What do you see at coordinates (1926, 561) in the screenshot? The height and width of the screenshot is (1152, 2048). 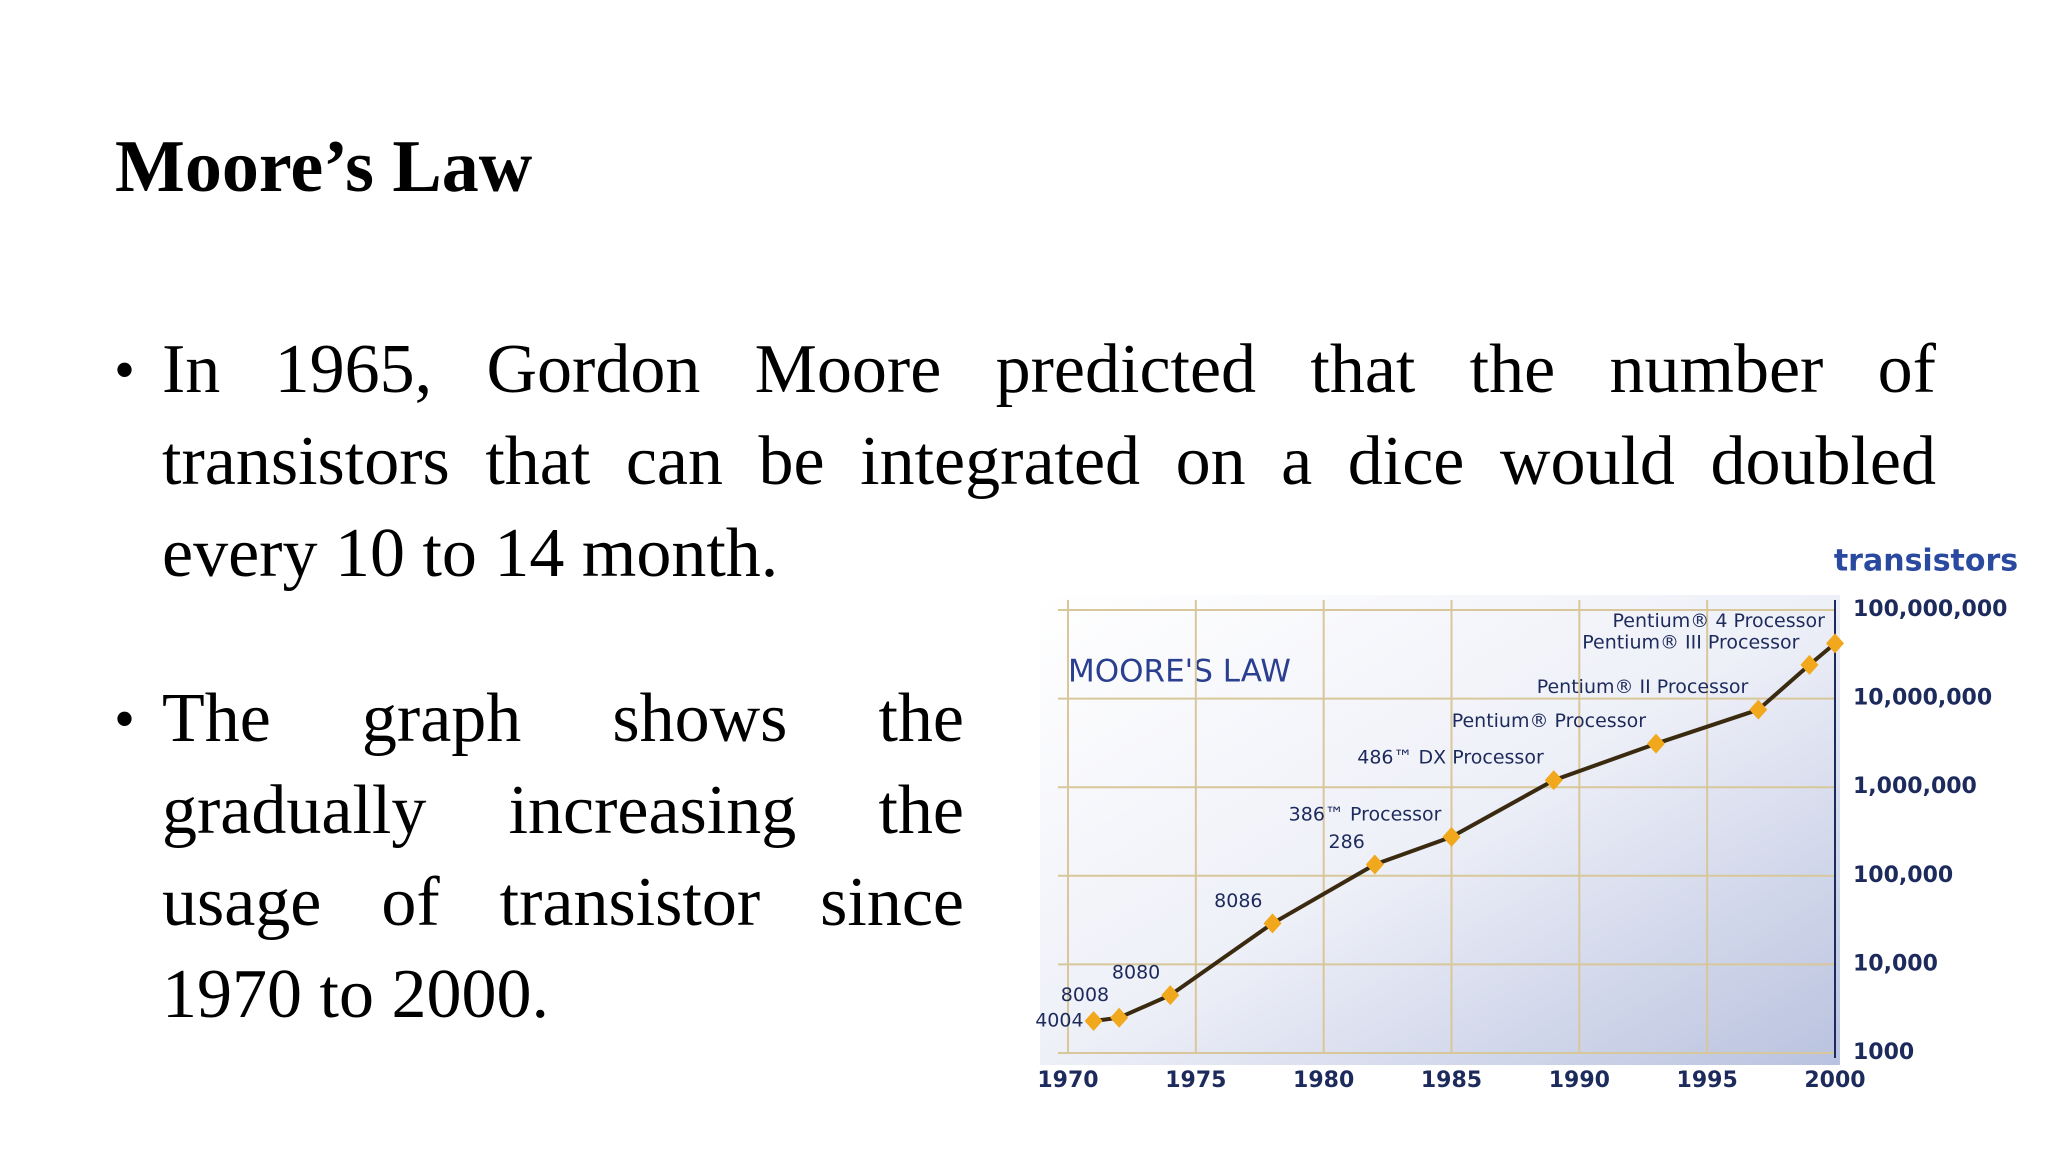 I see `y-axis-label: transistors` at bounding box center [1926, 561].